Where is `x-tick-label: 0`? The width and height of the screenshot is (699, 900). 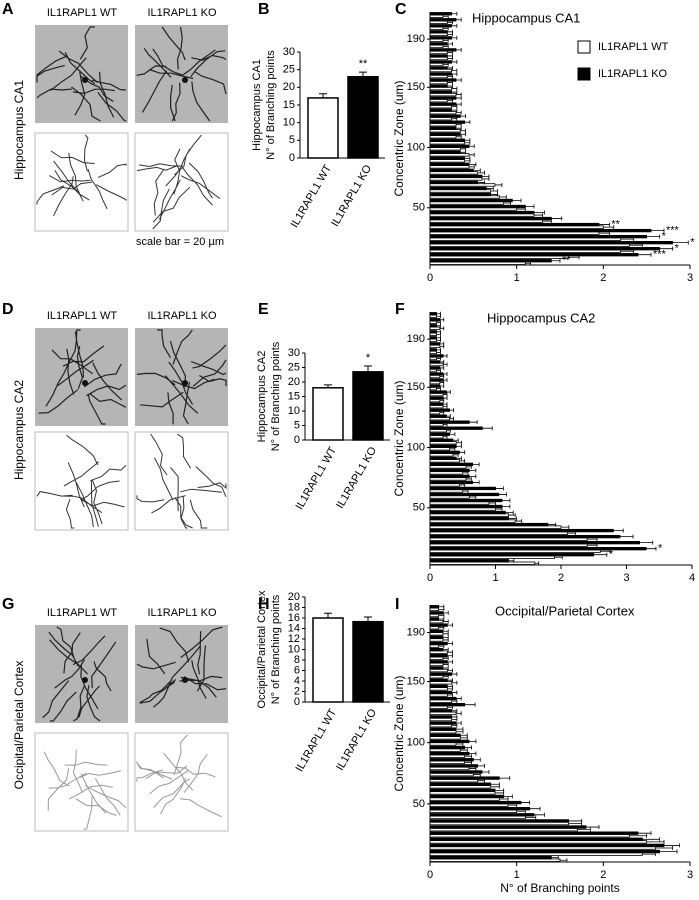
x-tick-label: 0 is located at coordinates (430, 875).